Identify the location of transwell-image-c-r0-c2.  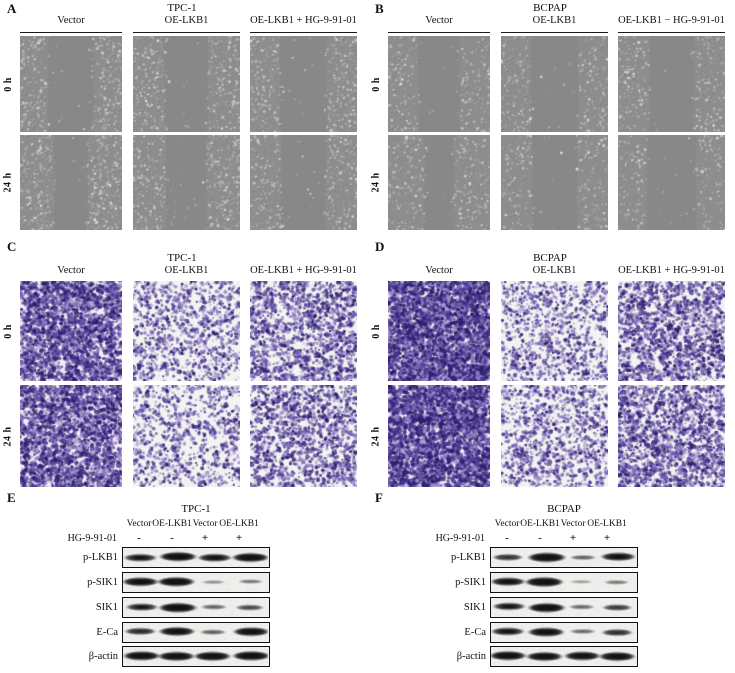
(303, 331).